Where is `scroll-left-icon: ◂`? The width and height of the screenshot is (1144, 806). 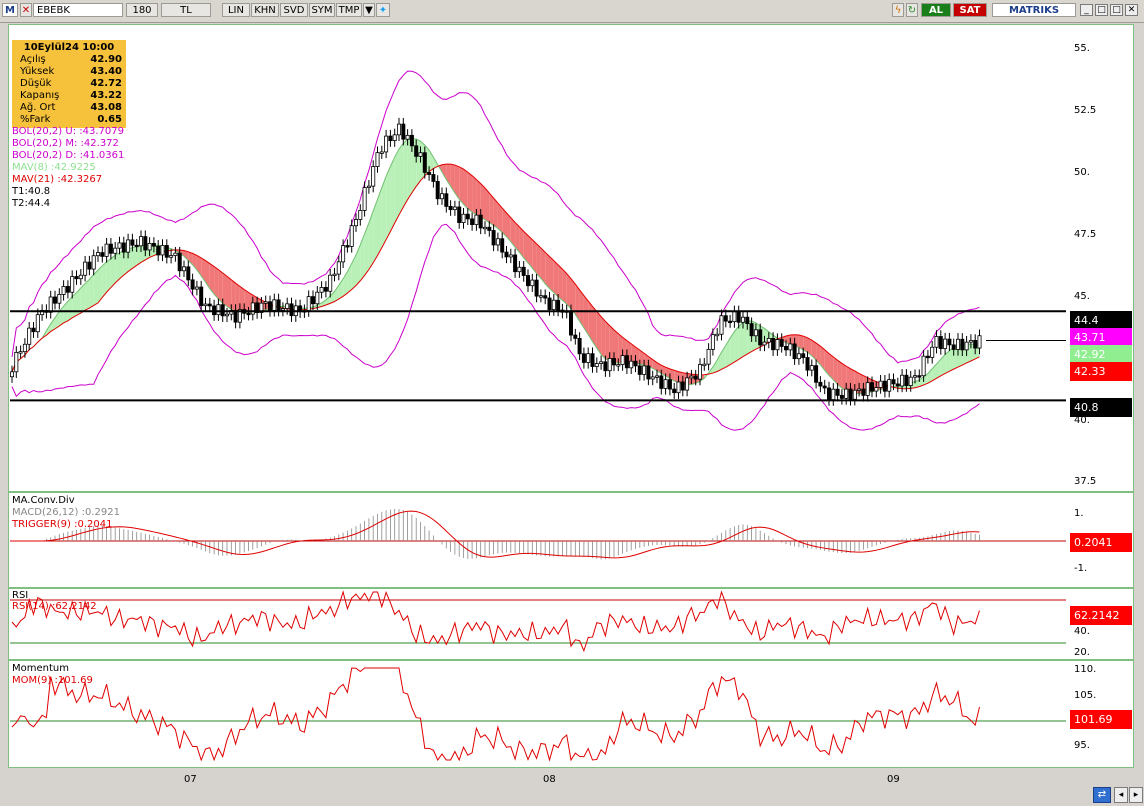 scroll-left-icon: ◂ is located at coordinates (1121, 795).